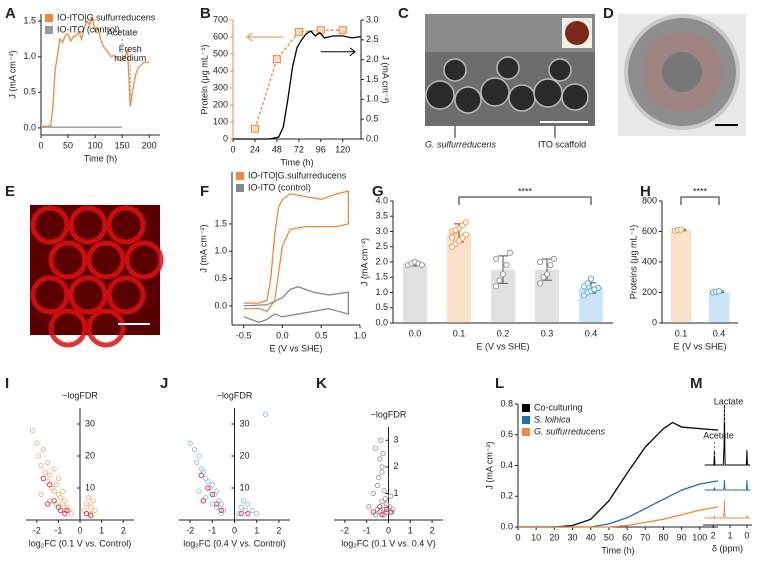 The image size is (757, 565). Describe the element at coordinates (525, 200) in the screenshot. I see `significance-bracket` at that location.